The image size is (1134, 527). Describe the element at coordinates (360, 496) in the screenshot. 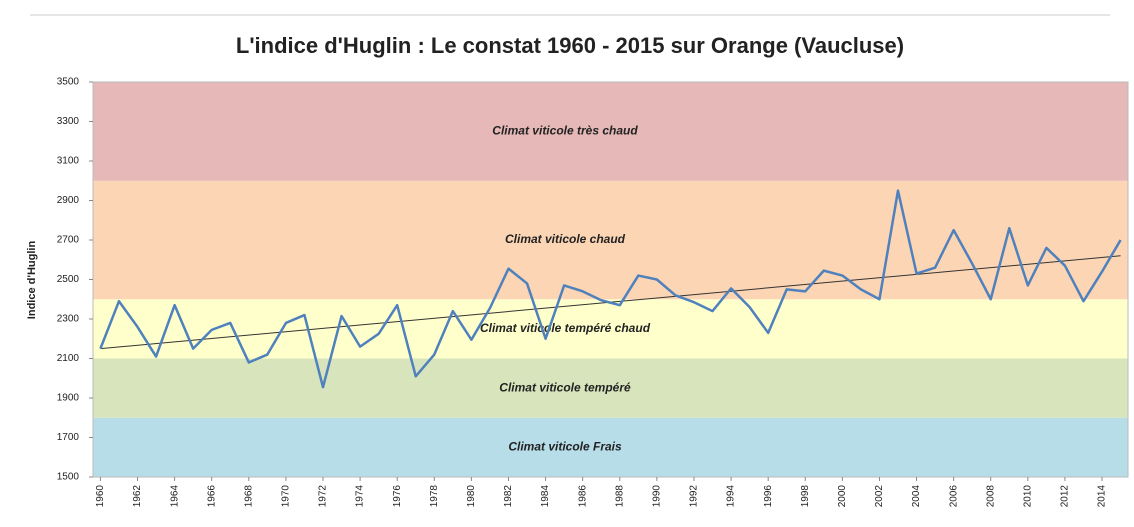

I see `x-tick-label: 1974` at that location.